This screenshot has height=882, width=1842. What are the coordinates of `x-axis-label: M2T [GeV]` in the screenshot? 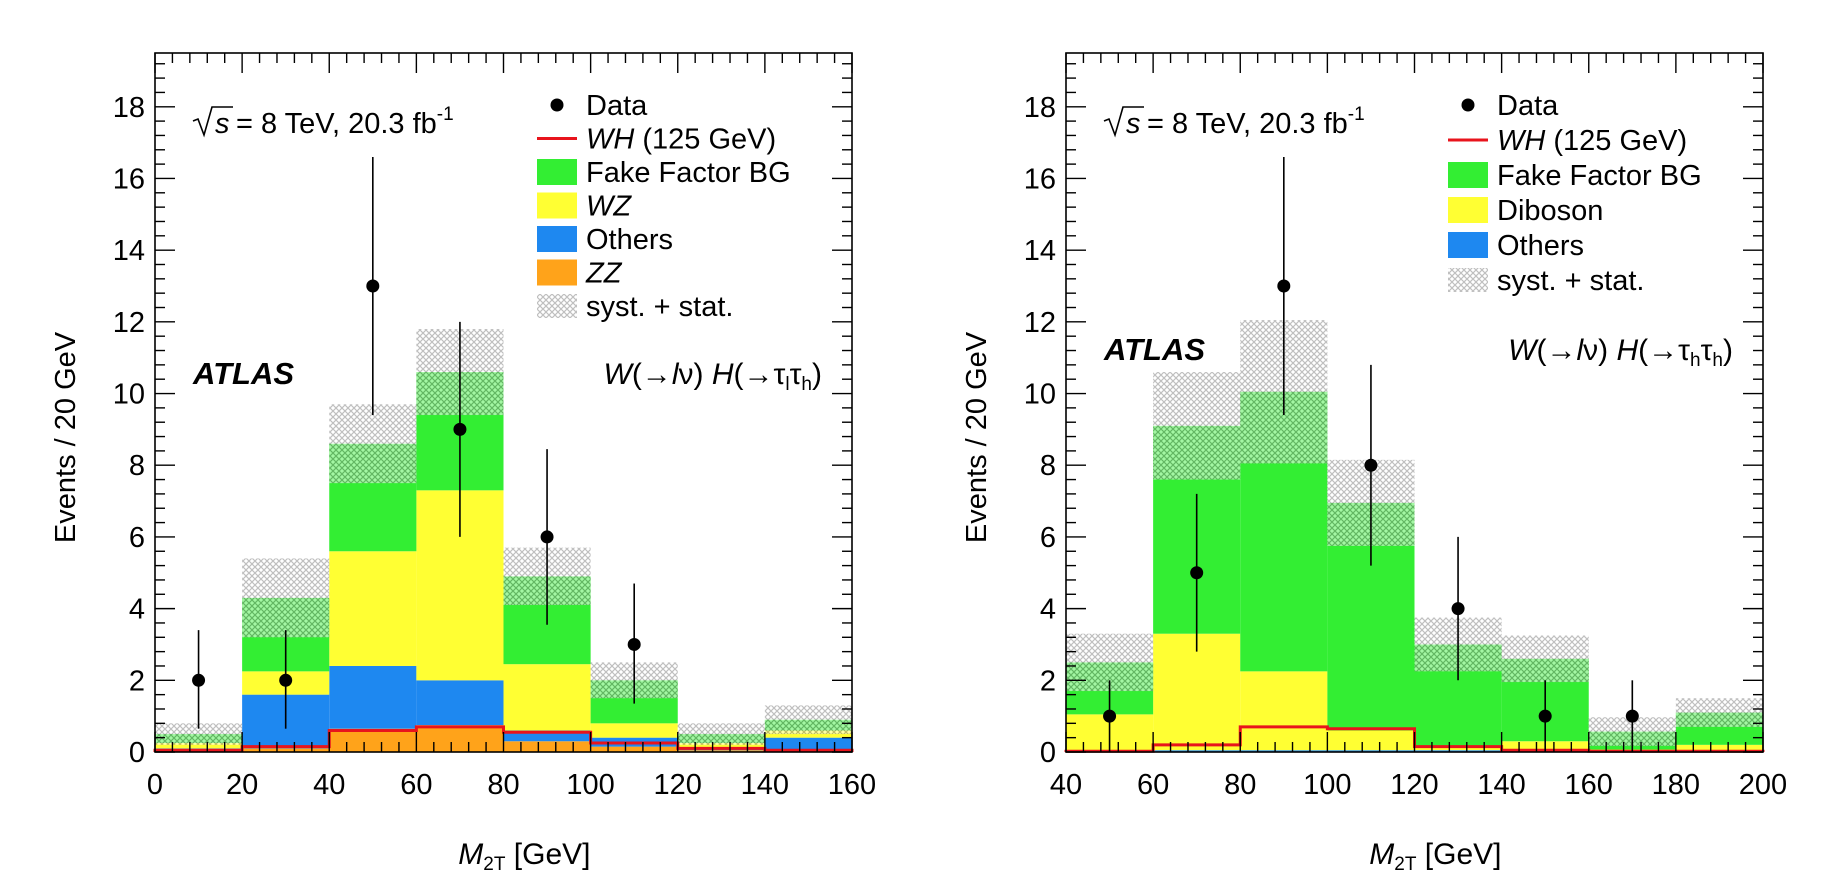 It's located at (524, 856).